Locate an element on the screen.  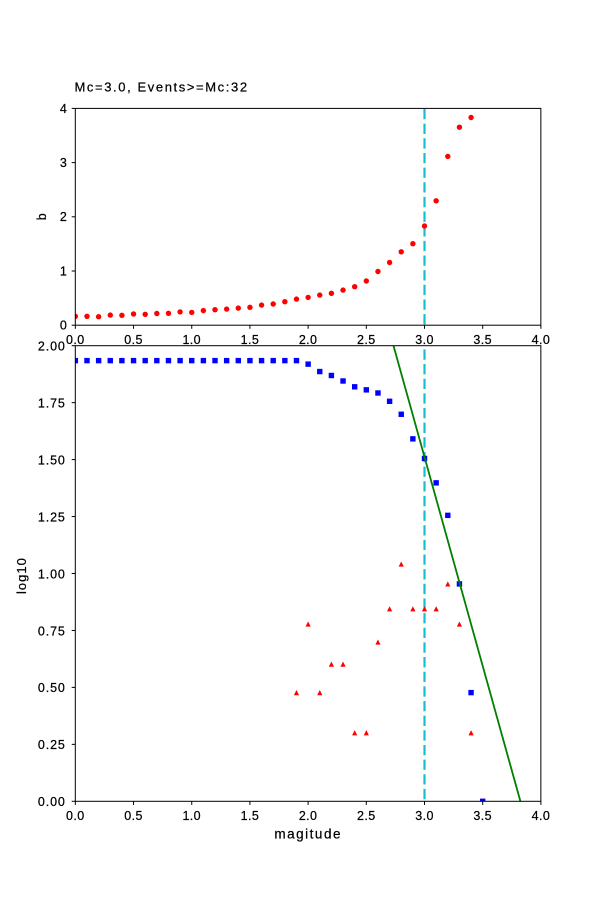
svg-text: 1 is located at coordinates (63, 271).